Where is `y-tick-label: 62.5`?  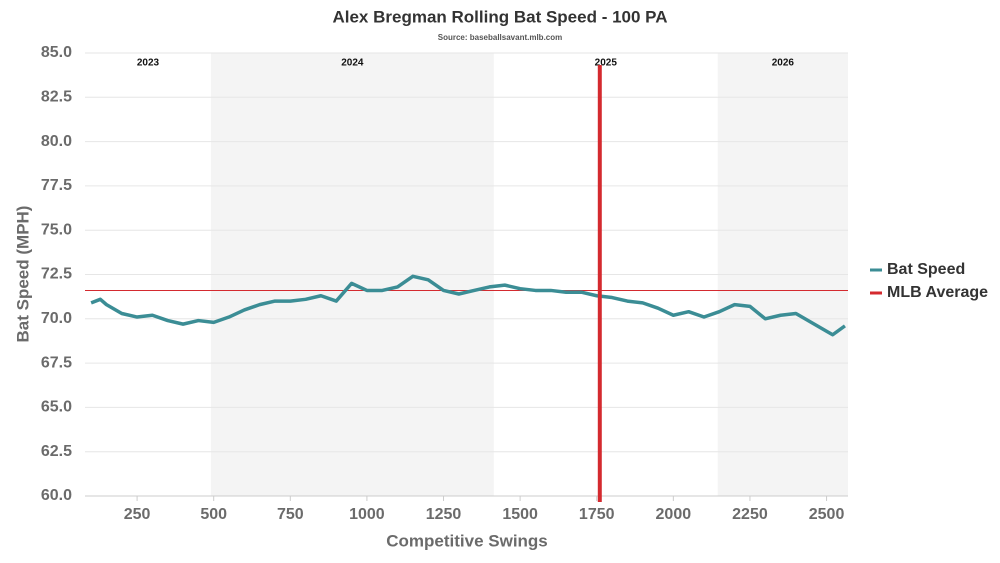 y-tick-label: 62.5 is located at coordinates (56, 451).